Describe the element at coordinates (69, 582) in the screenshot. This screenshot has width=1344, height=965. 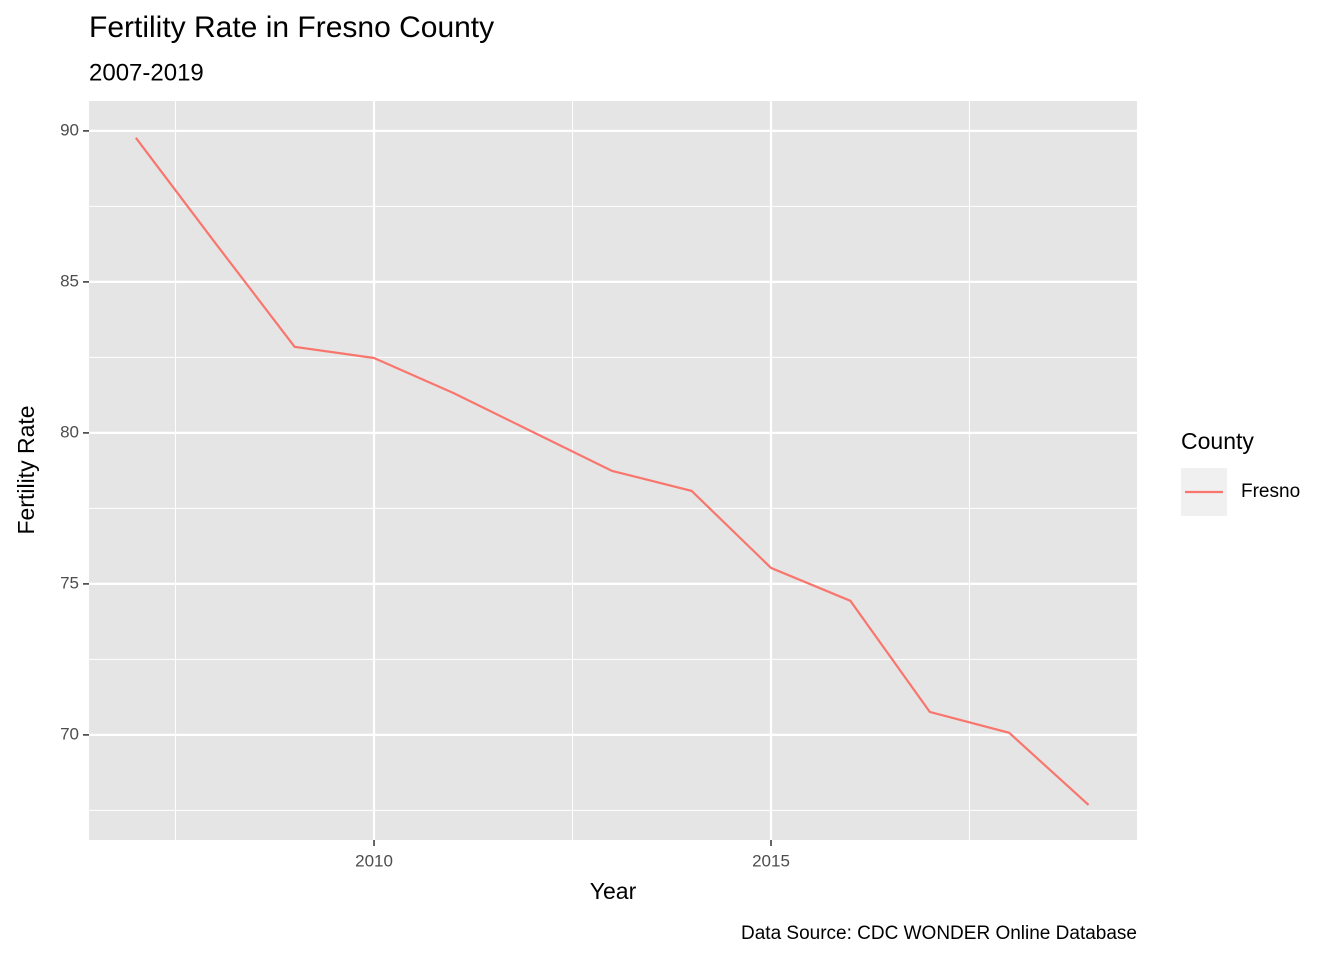
I see `y-tick-label: 75` at that location.